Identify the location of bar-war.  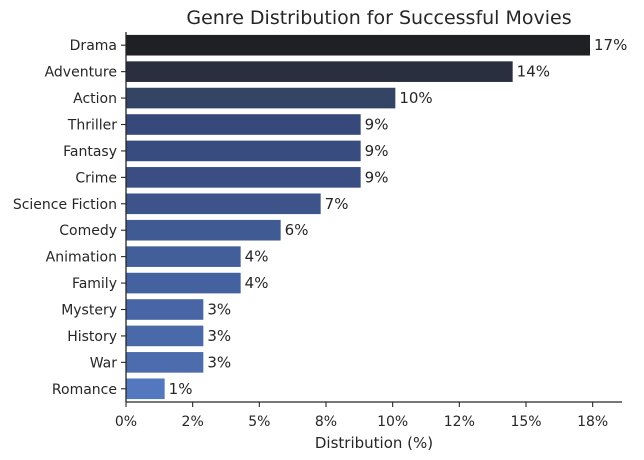
(165, 362).